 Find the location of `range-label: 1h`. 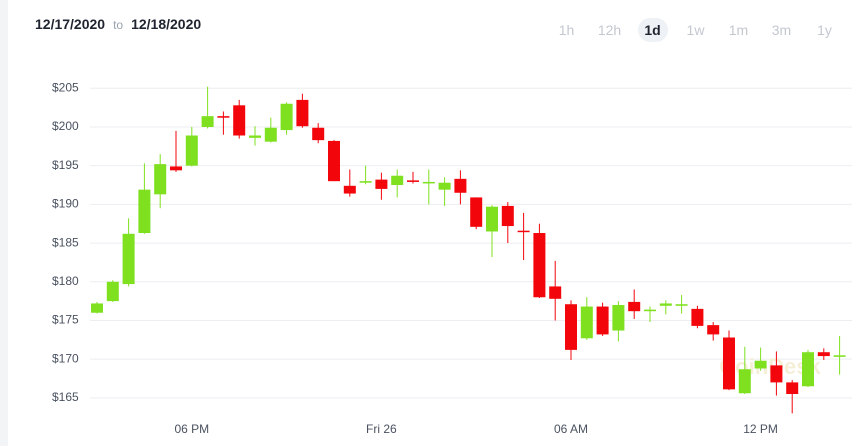

range-label: 1h is located at coordinates (566, 30).